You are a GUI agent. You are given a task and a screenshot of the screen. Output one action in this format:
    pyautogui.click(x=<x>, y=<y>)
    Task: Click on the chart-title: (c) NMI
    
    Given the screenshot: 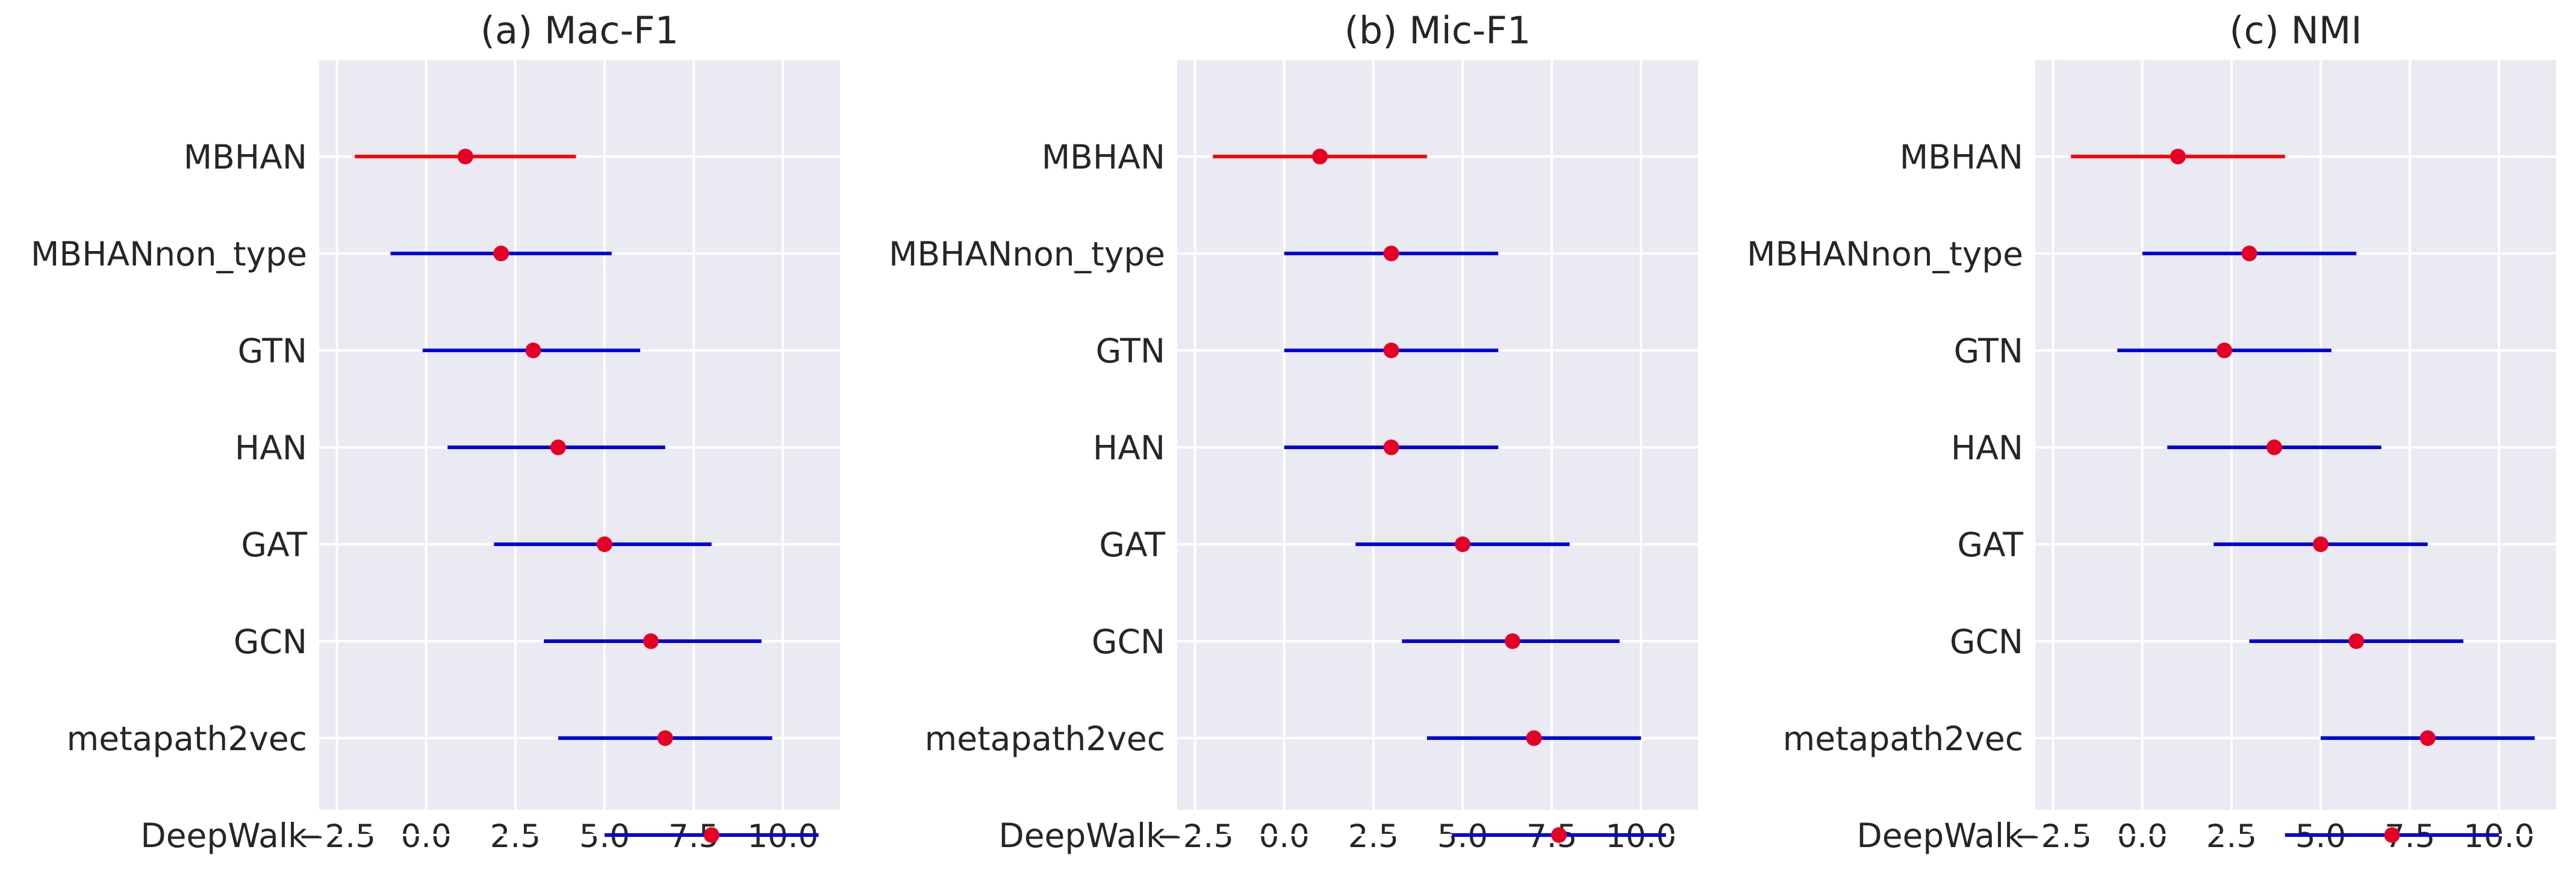 What is the action you would take?
    pyautogui.click(x=2296, y=30)
    